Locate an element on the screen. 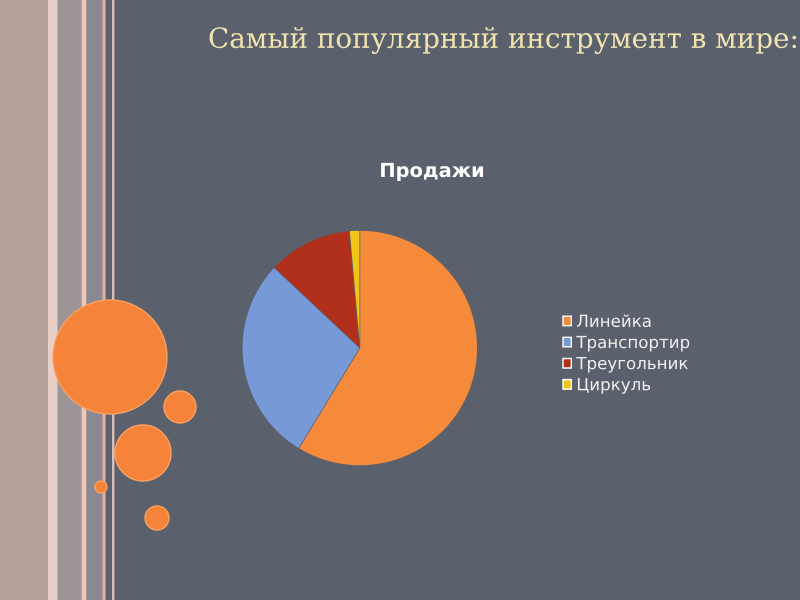  legend-label: Треугольник is located at coordinates (632, 365).